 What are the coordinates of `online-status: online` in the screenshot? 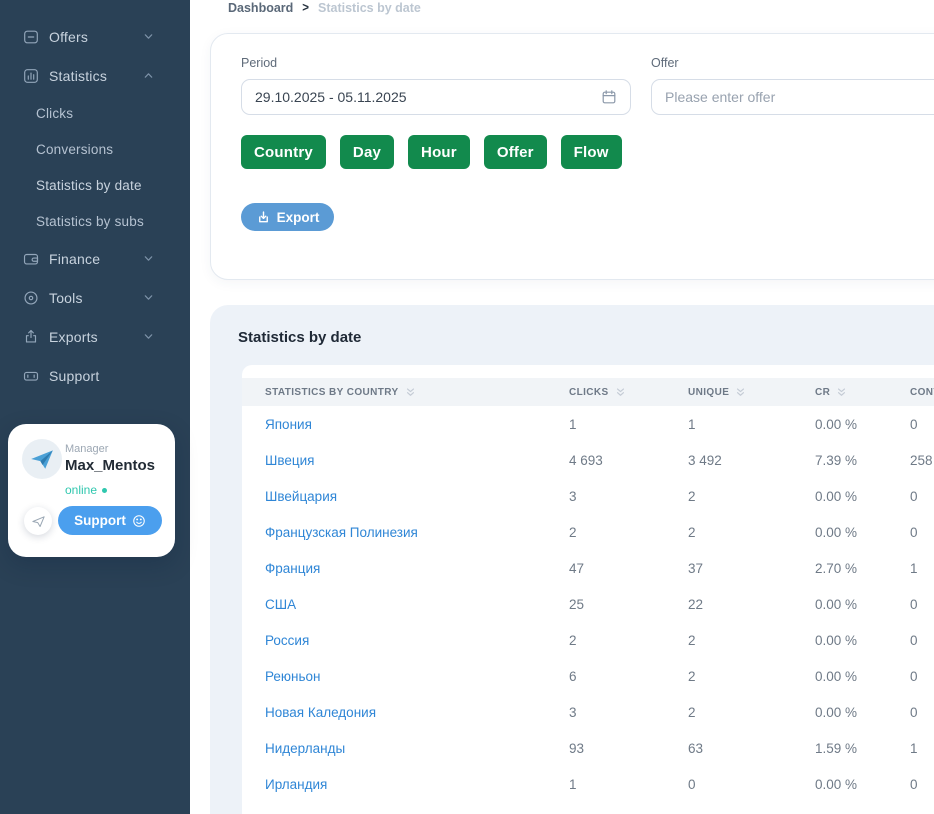 It's located at (86, 490).